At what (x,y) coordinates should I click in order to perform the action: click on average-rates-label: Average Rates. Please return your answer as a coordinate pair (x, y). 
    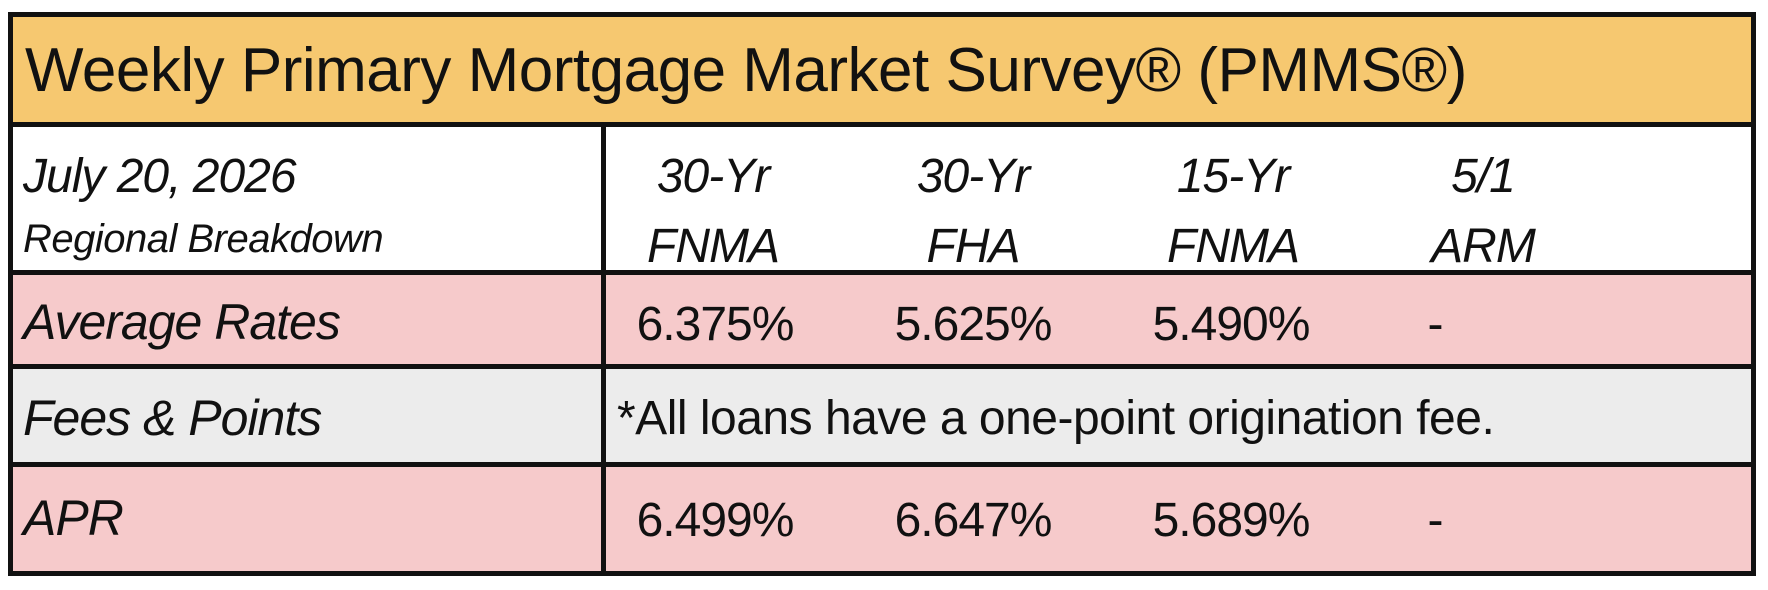
    Looking at the image, I should click on (182, 322).